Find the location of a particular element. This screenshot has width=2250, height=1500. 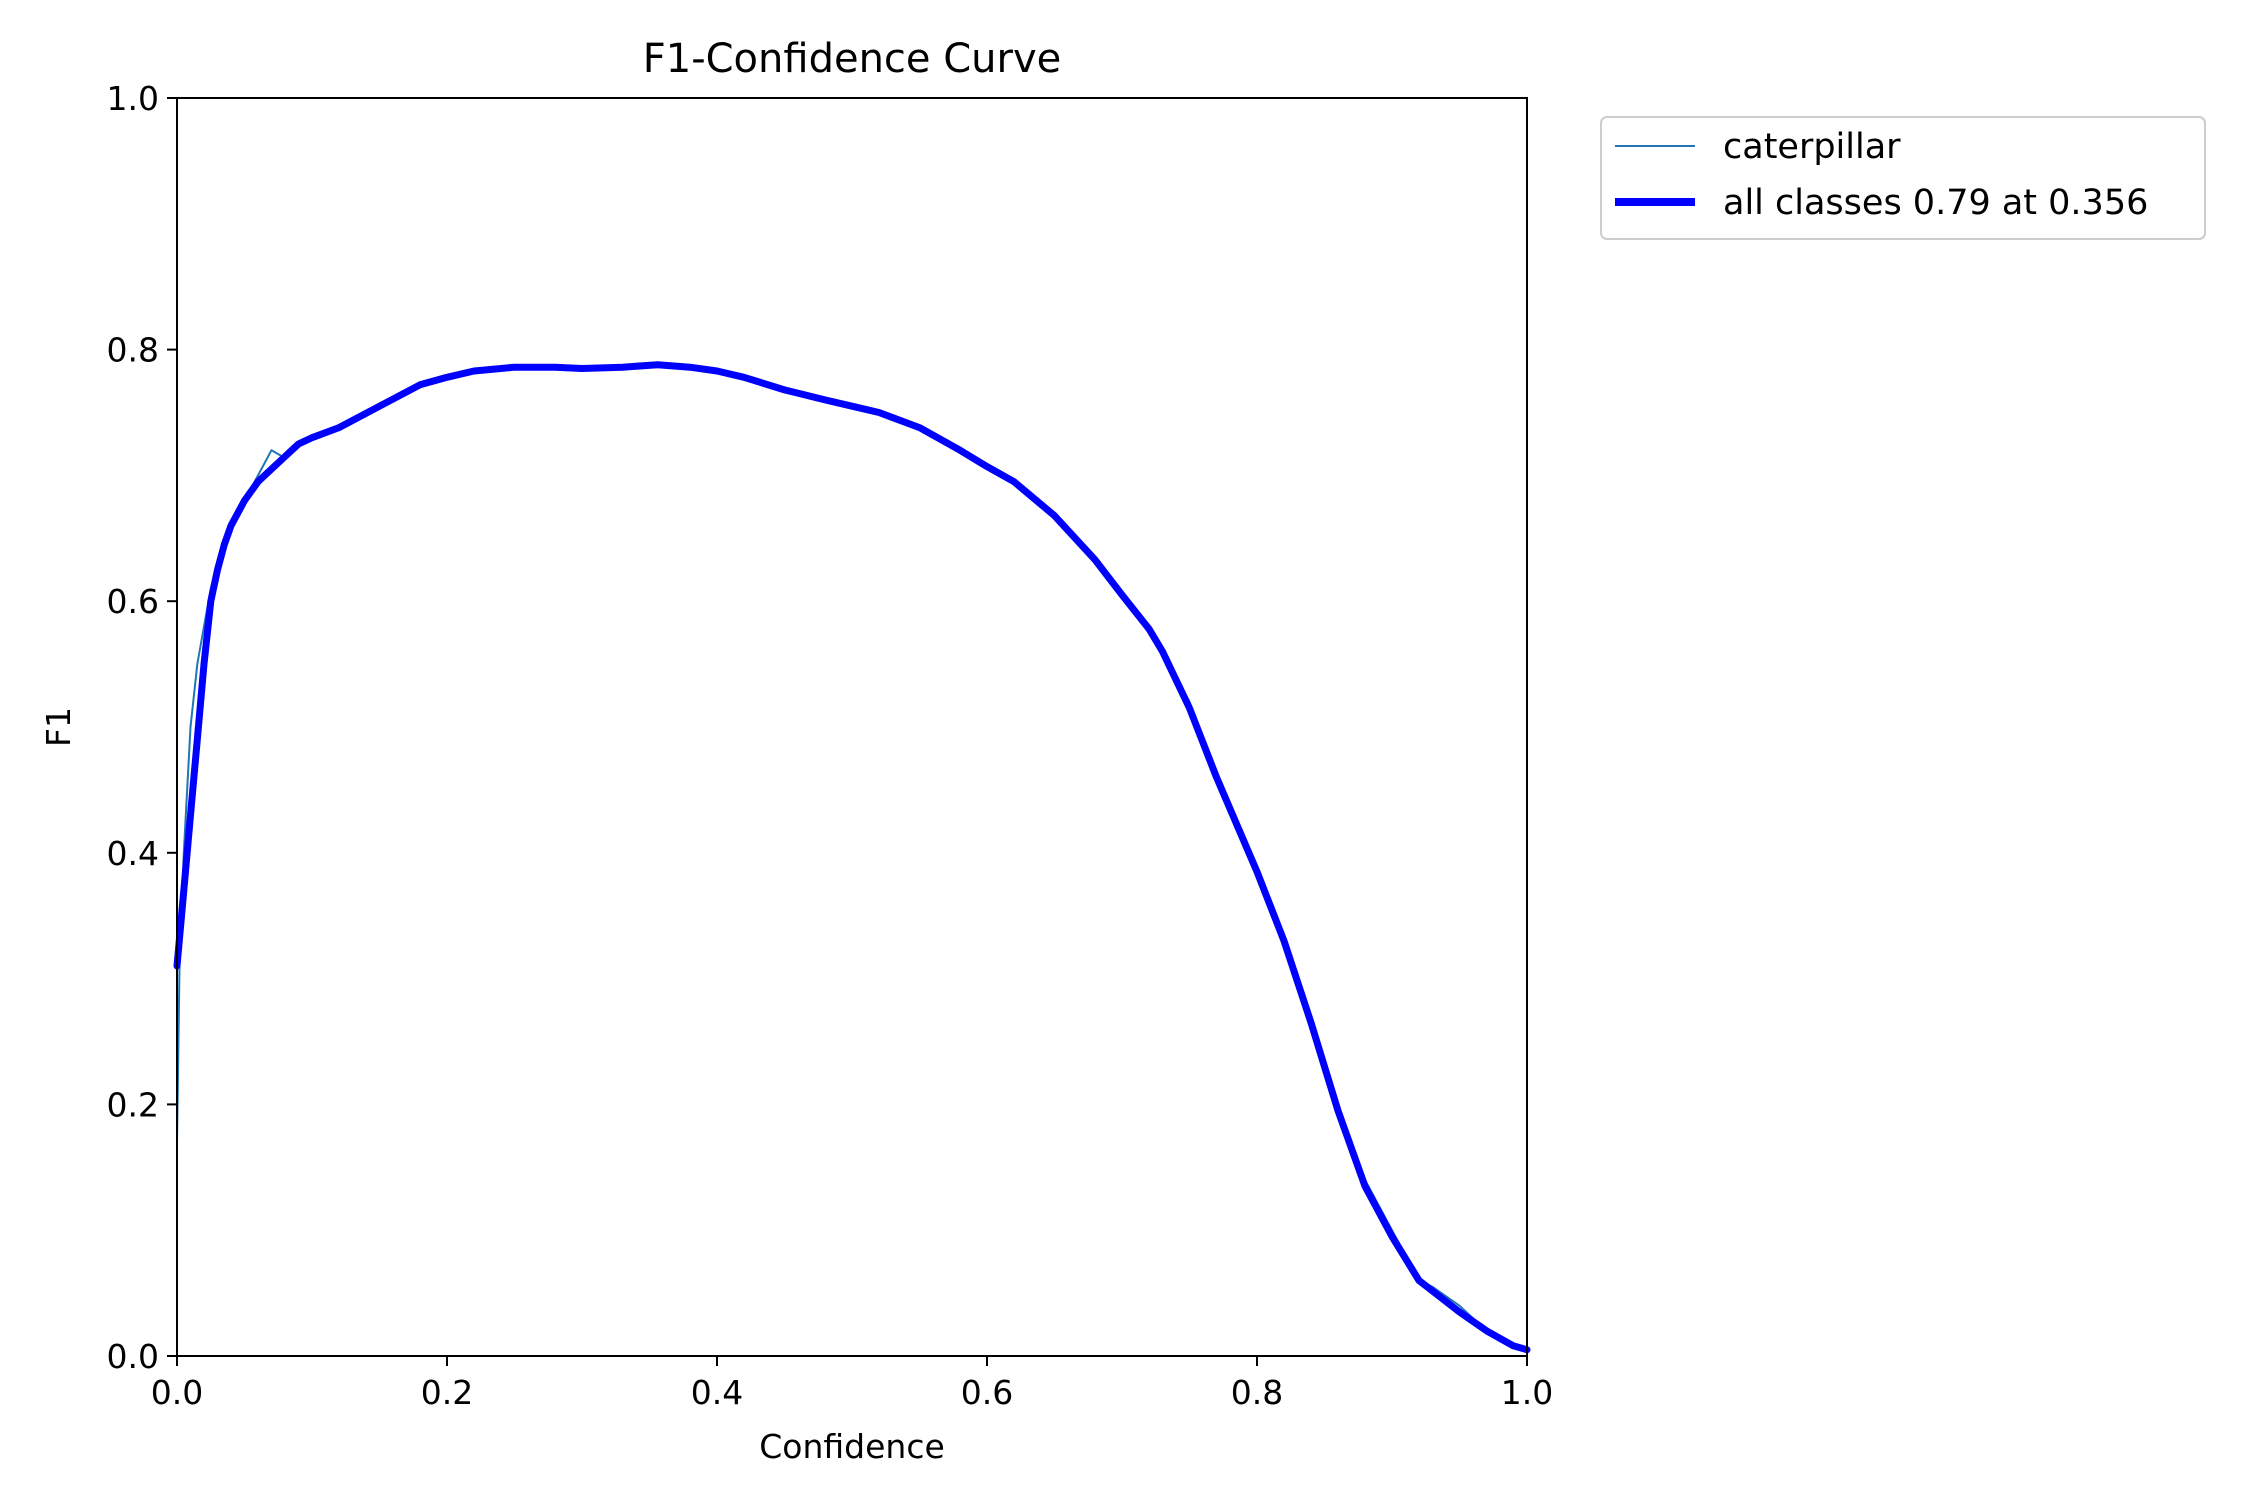

x-tick-label: 0.0 is located at coordinates (177, 1392).